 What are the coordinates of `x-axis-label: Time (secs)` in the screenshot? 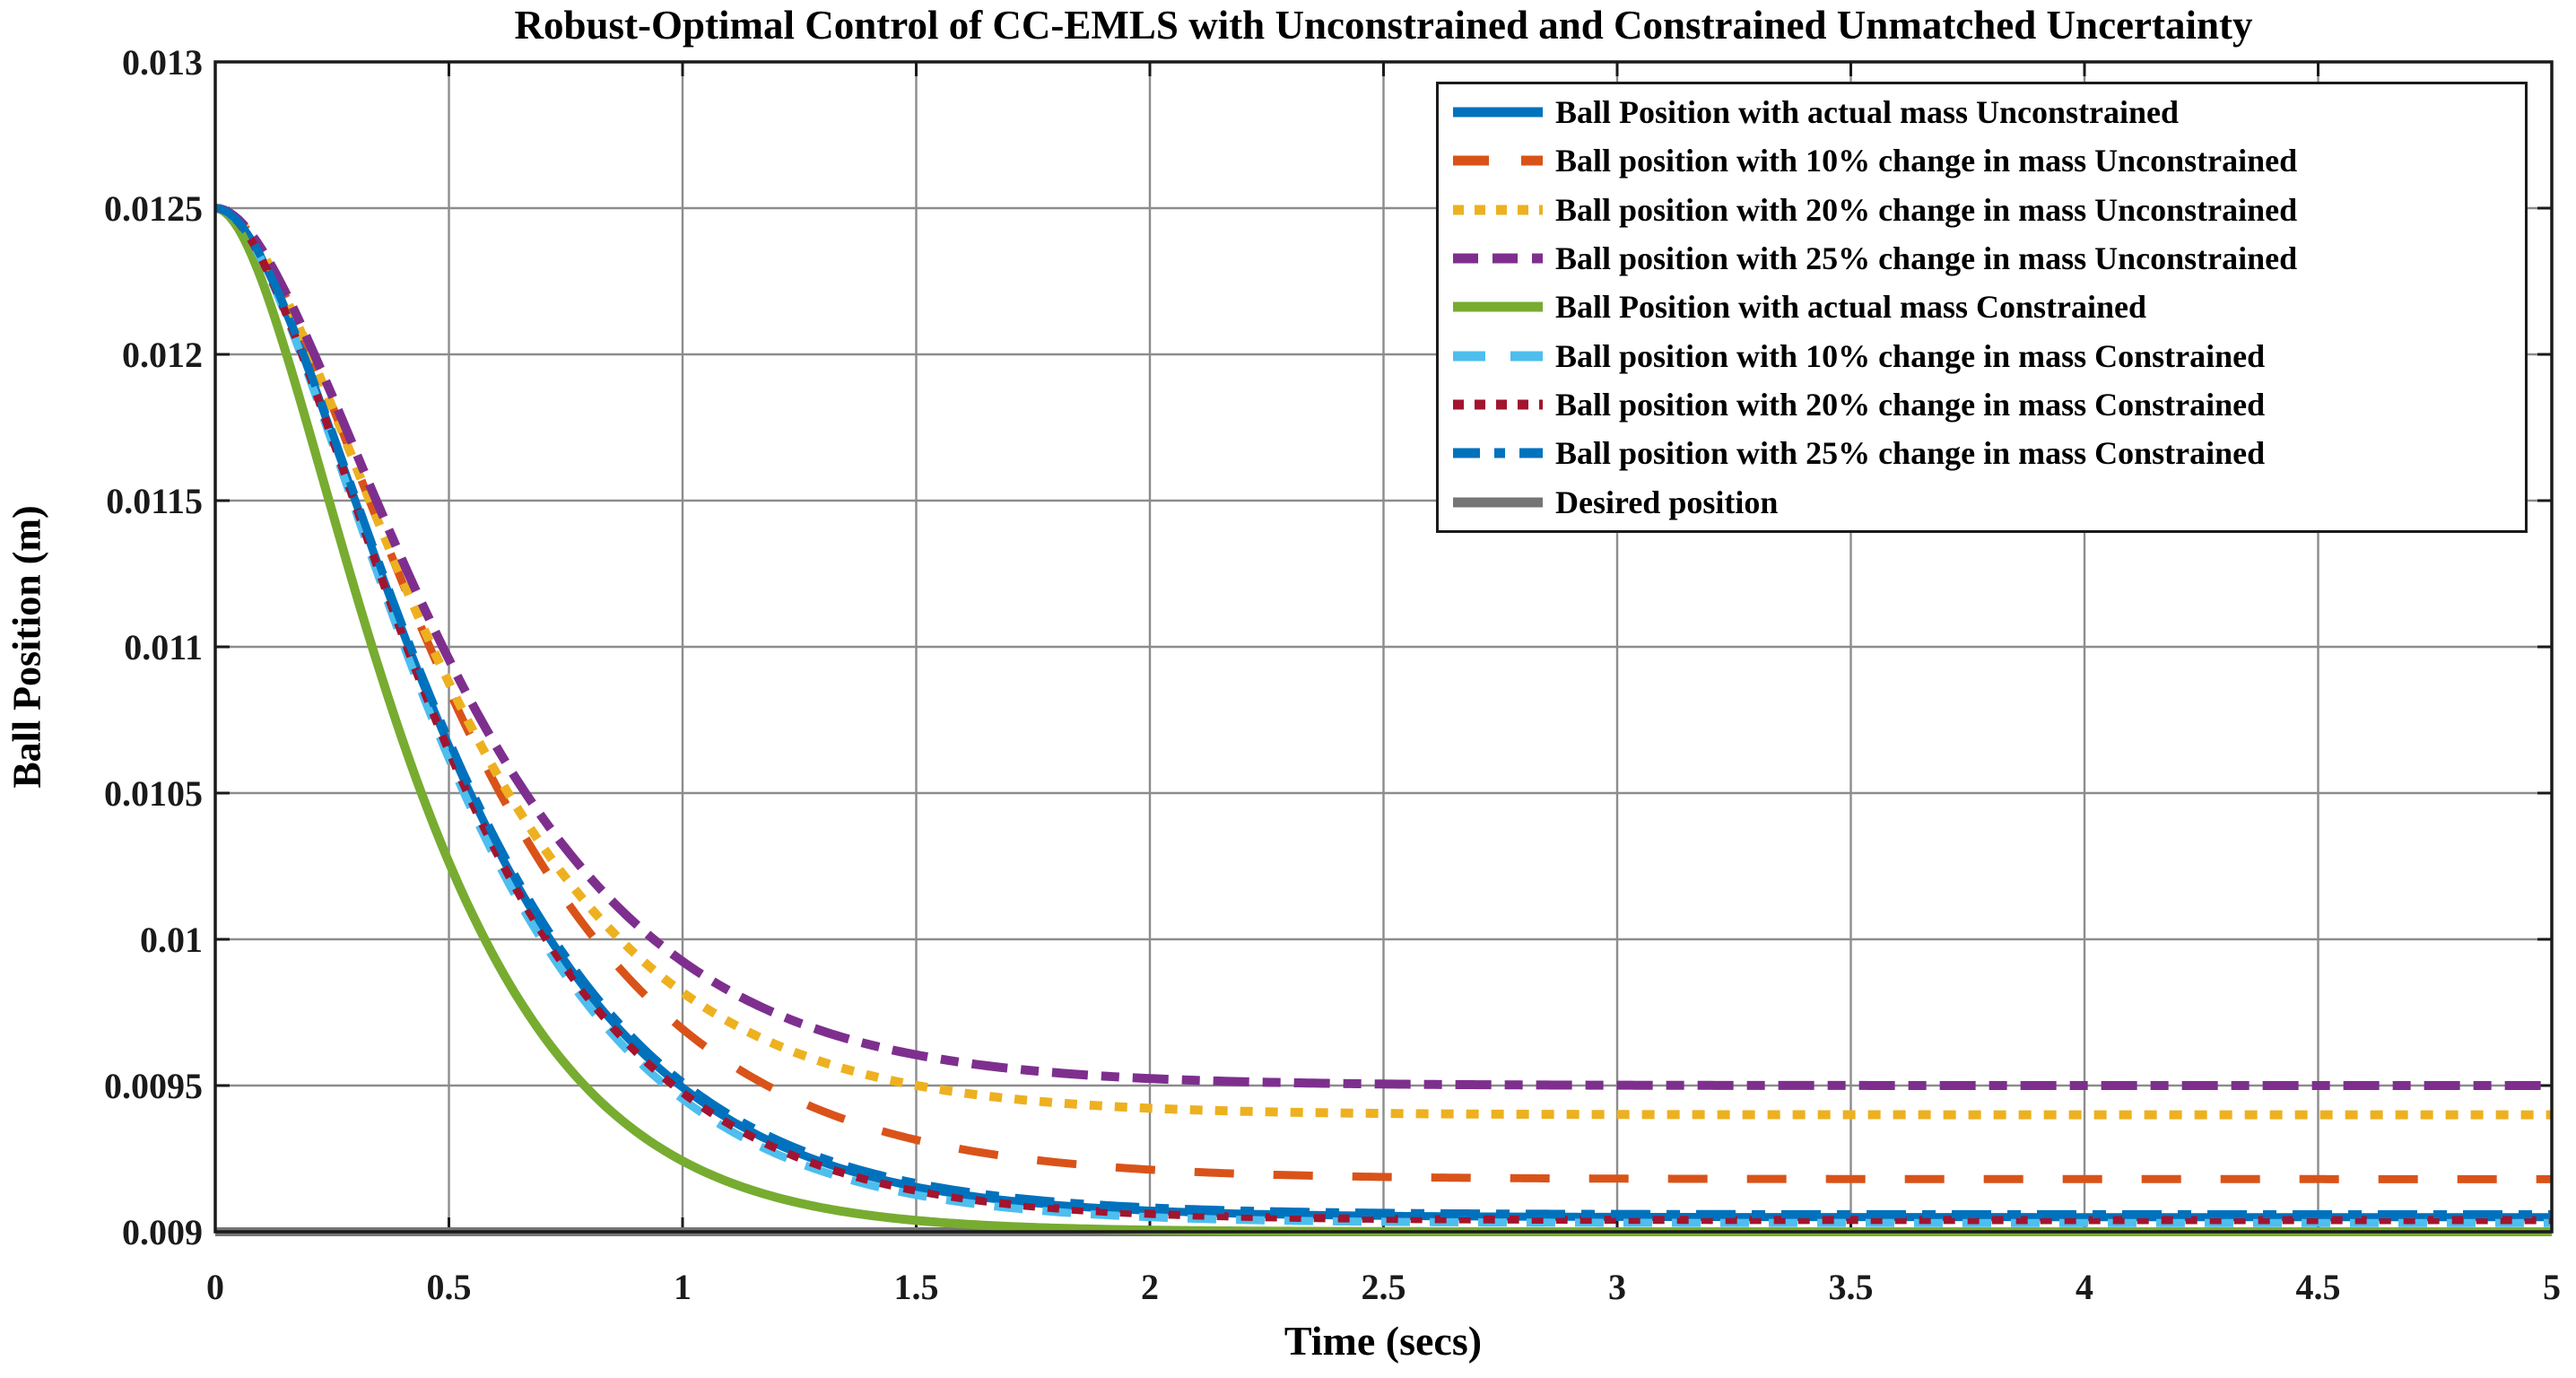 It's located at (1383, 1341).